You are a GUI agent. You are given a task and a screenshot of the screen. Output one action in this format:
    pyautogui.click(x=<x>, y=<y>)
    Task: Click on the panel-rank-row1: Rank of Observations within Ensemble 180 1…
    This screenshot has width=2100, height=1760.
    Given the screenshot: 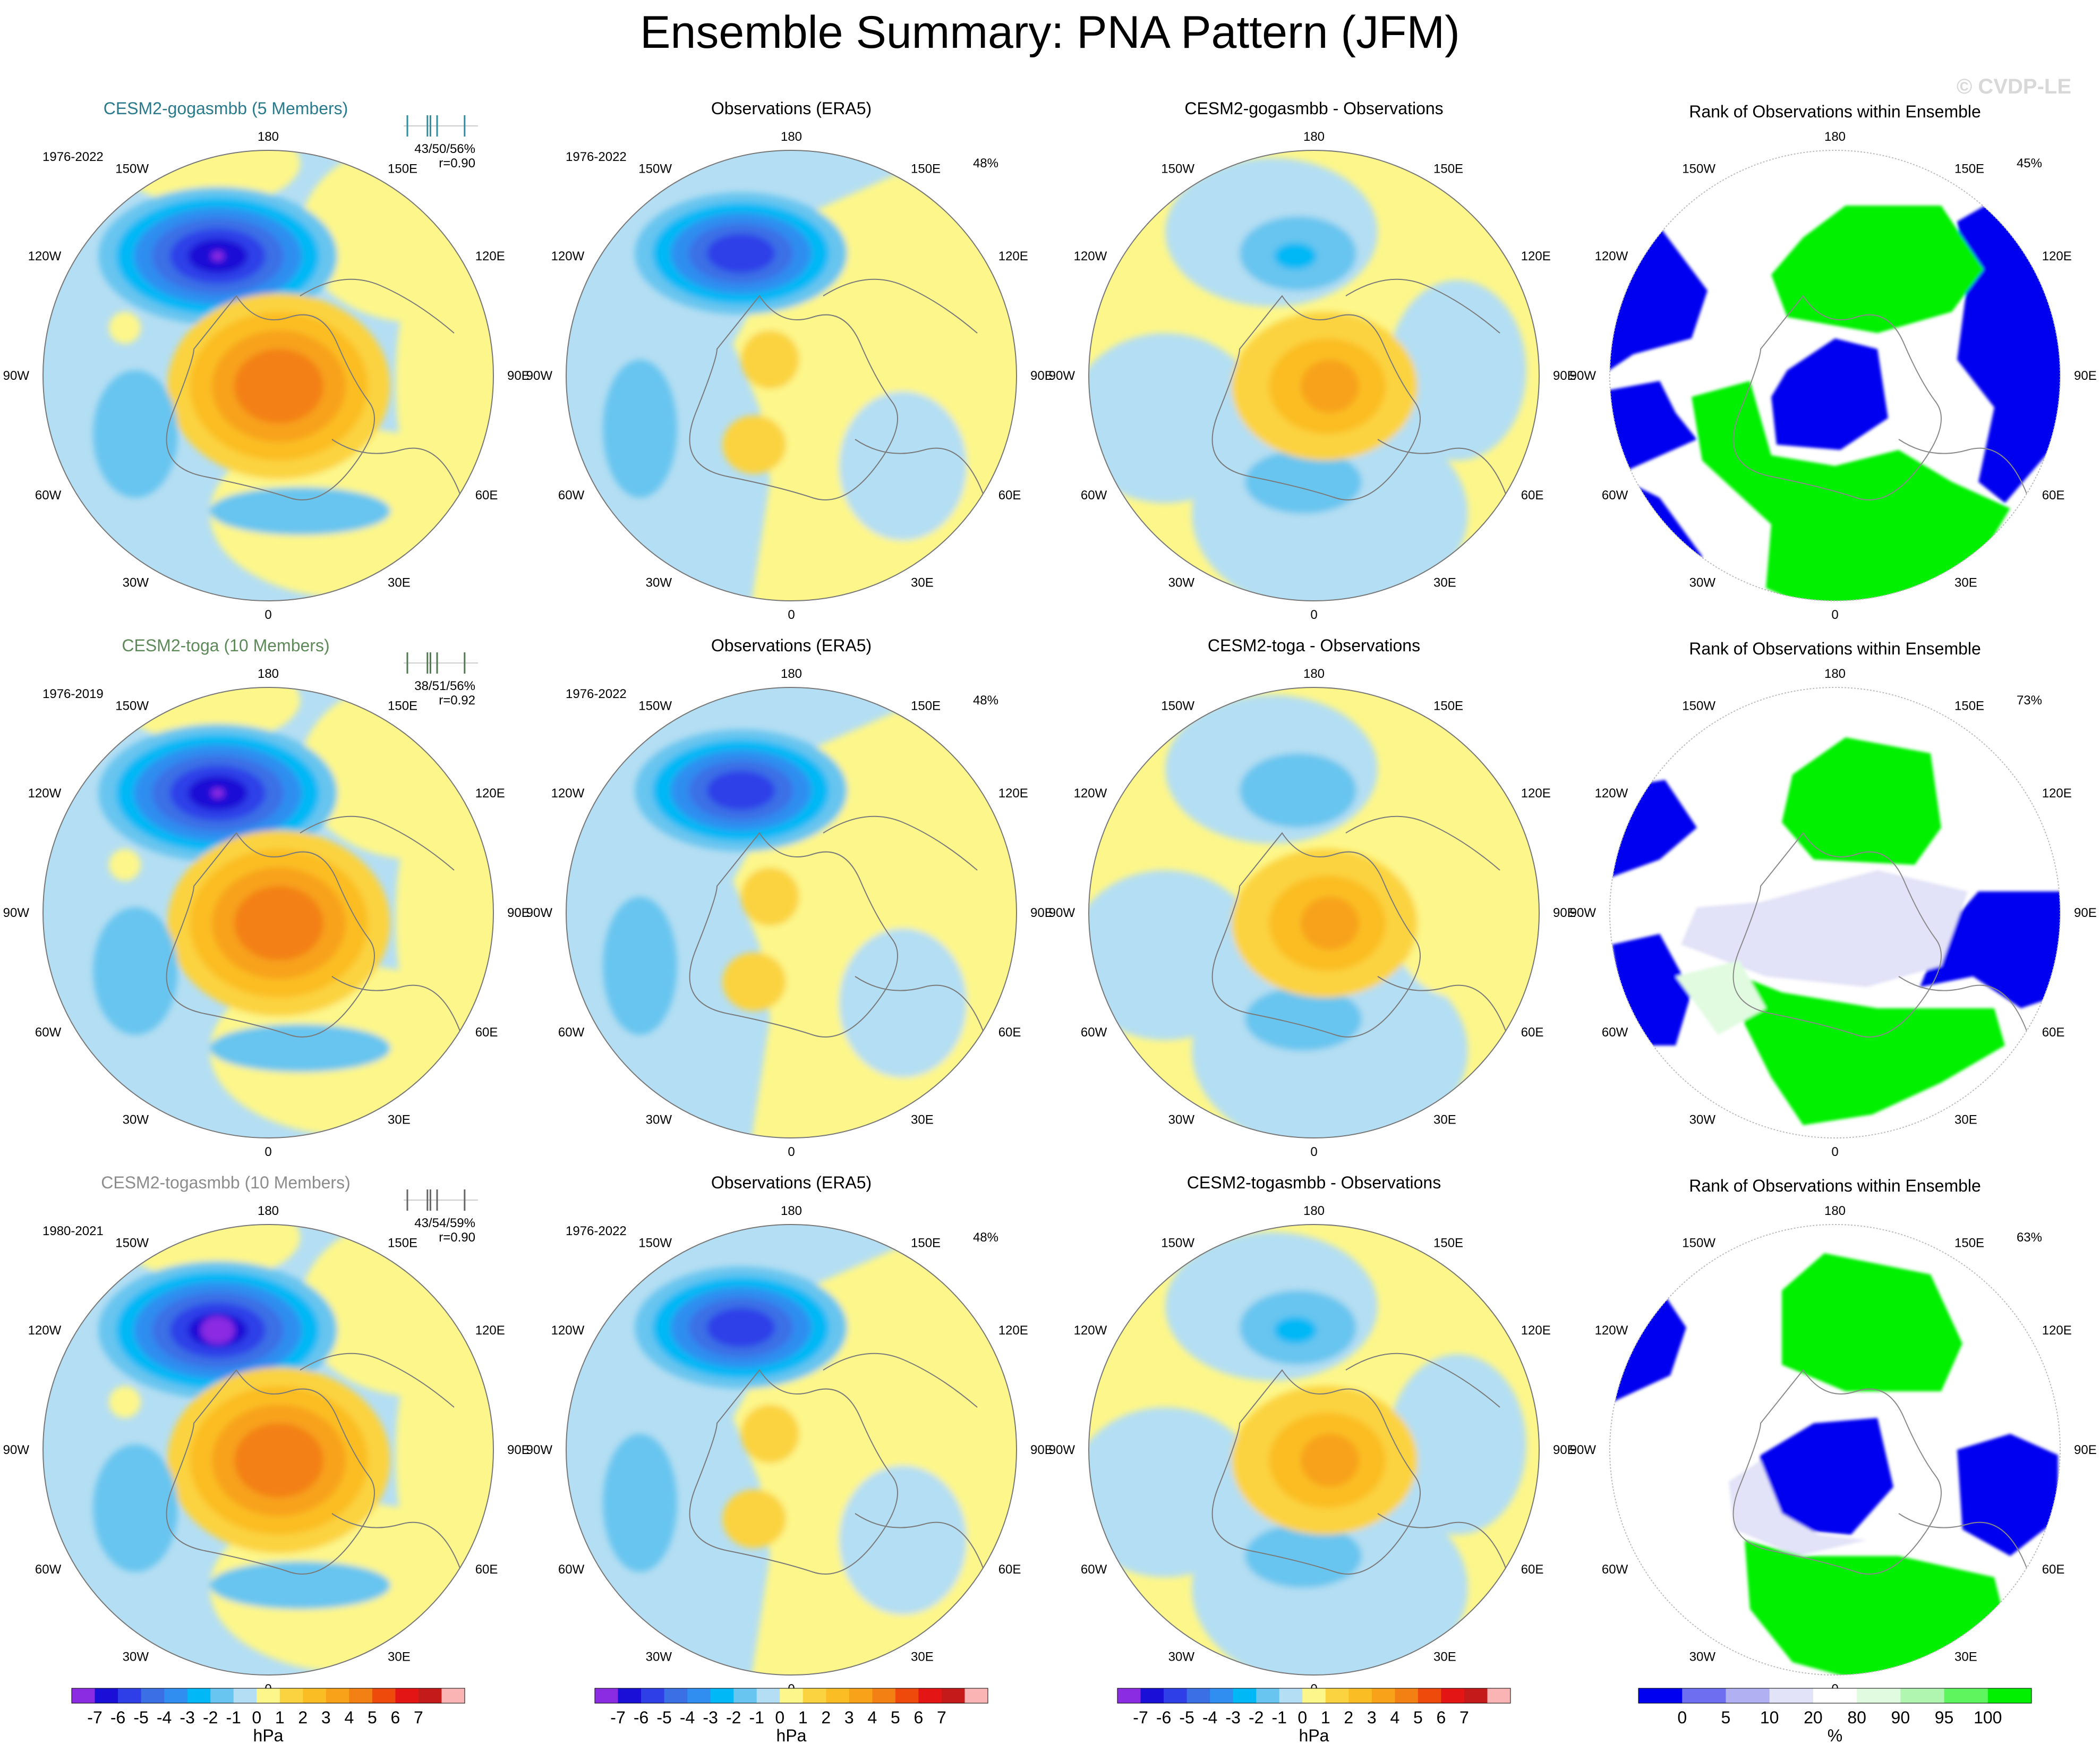 What is the action you would take?
    pyautogui.click(x=1833, y=362)
    